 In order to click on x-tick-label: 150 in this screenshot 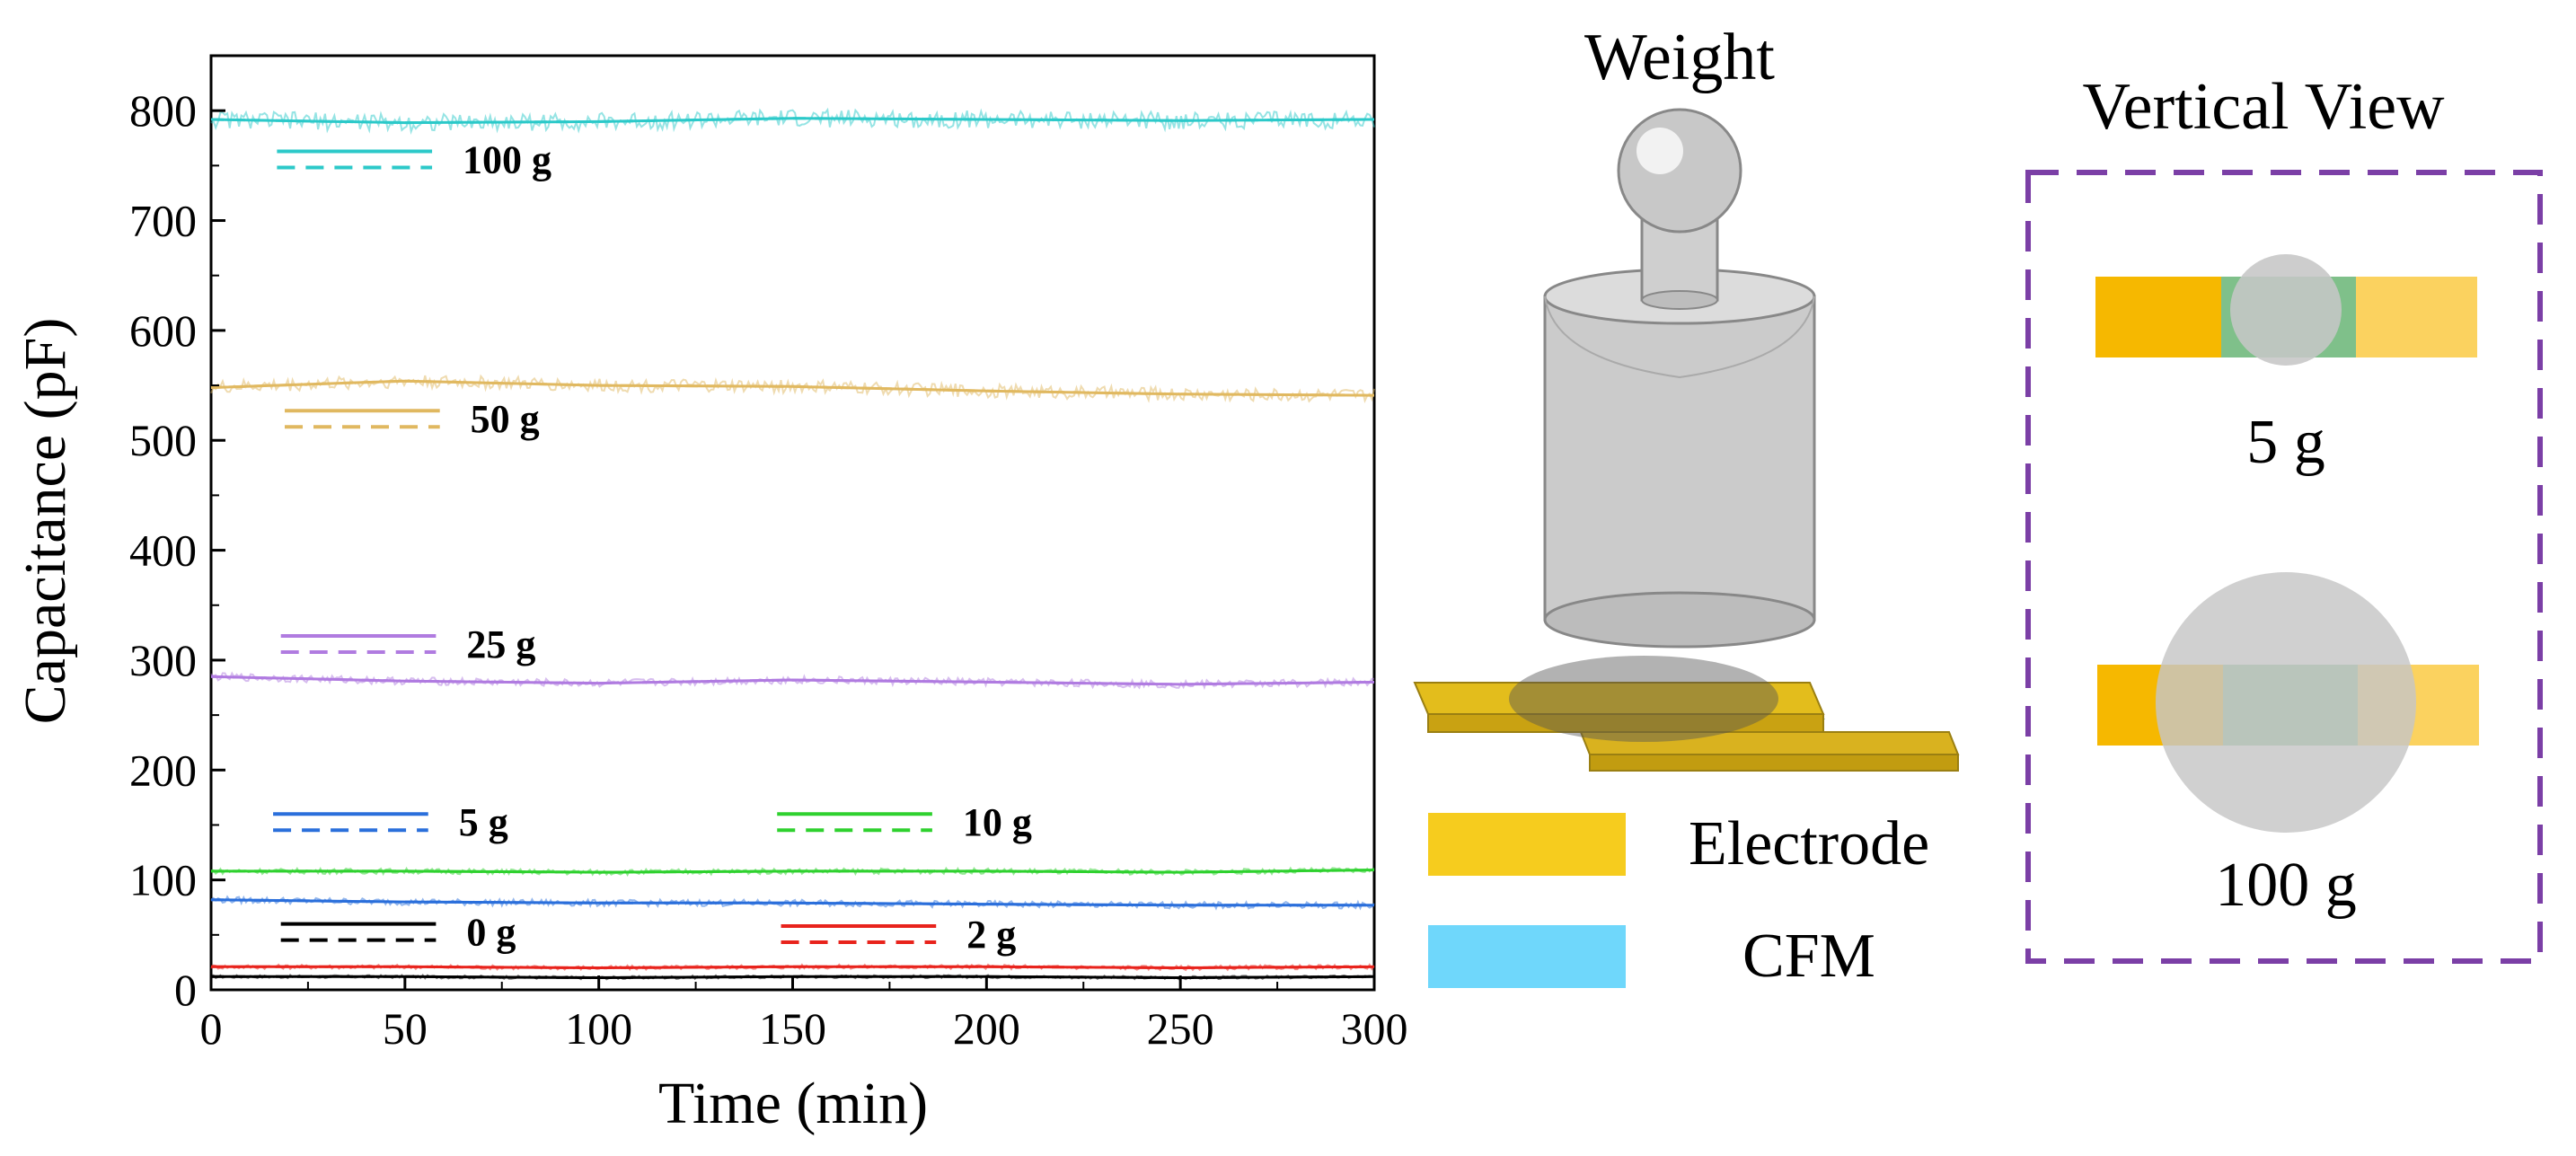, I will do `click(792, 1028)`.